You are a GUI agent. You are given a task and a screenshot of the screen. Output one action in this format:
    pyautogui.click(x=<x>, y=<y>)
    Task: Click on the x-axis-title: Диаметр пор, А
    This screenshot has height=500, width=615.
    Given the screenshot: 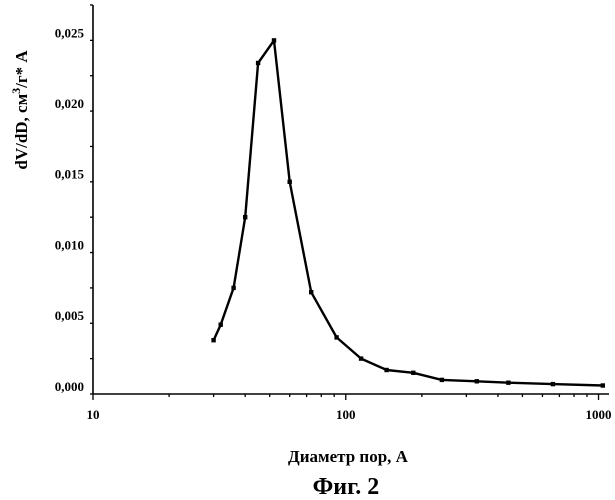 What is the action you would take?
    pyautogui.click(x=348, y=456)
    